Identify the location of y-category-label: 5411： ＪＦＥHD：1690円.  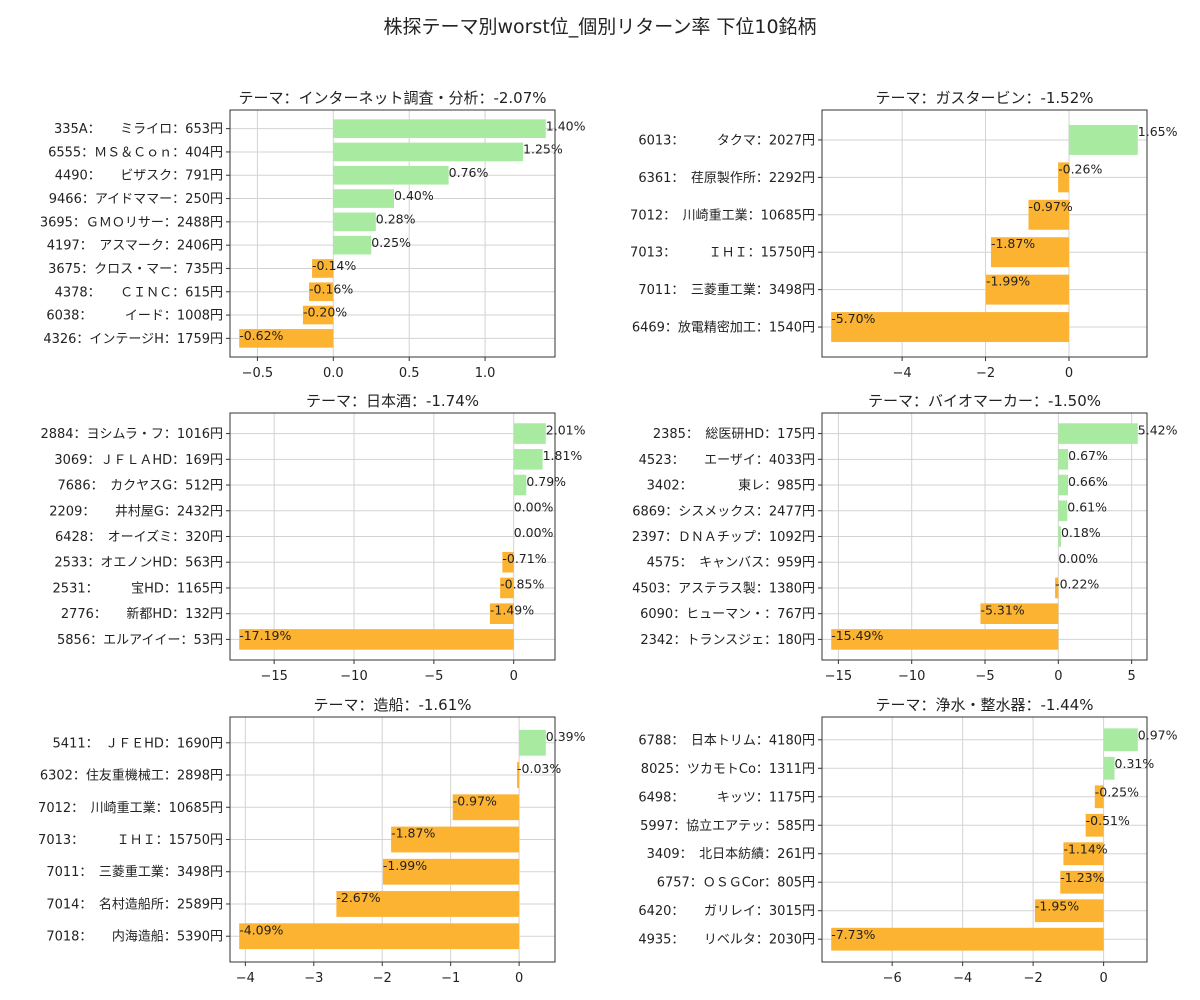
(138, 743).